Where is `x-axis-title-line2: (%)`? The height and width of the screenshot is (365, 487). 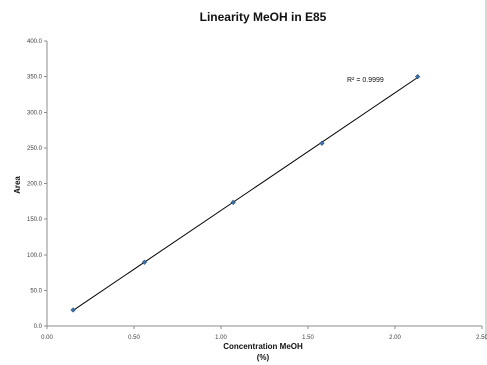 x-axis-title-line2: (%) is located at coordinates (263, 357).